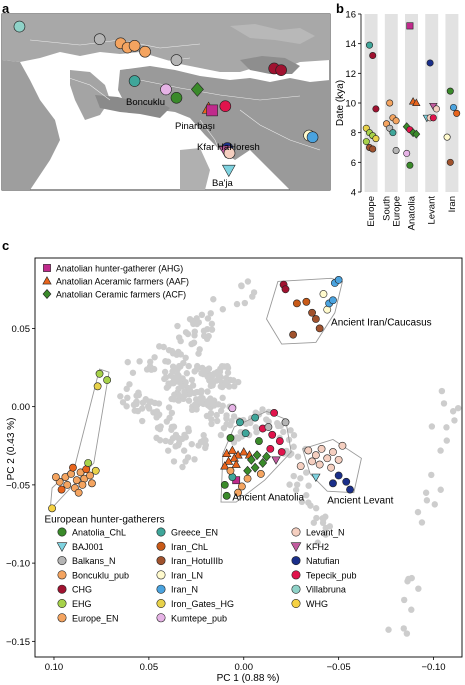  I want to click on chart-c-legend-label: Iran_N, so click(184, 590).